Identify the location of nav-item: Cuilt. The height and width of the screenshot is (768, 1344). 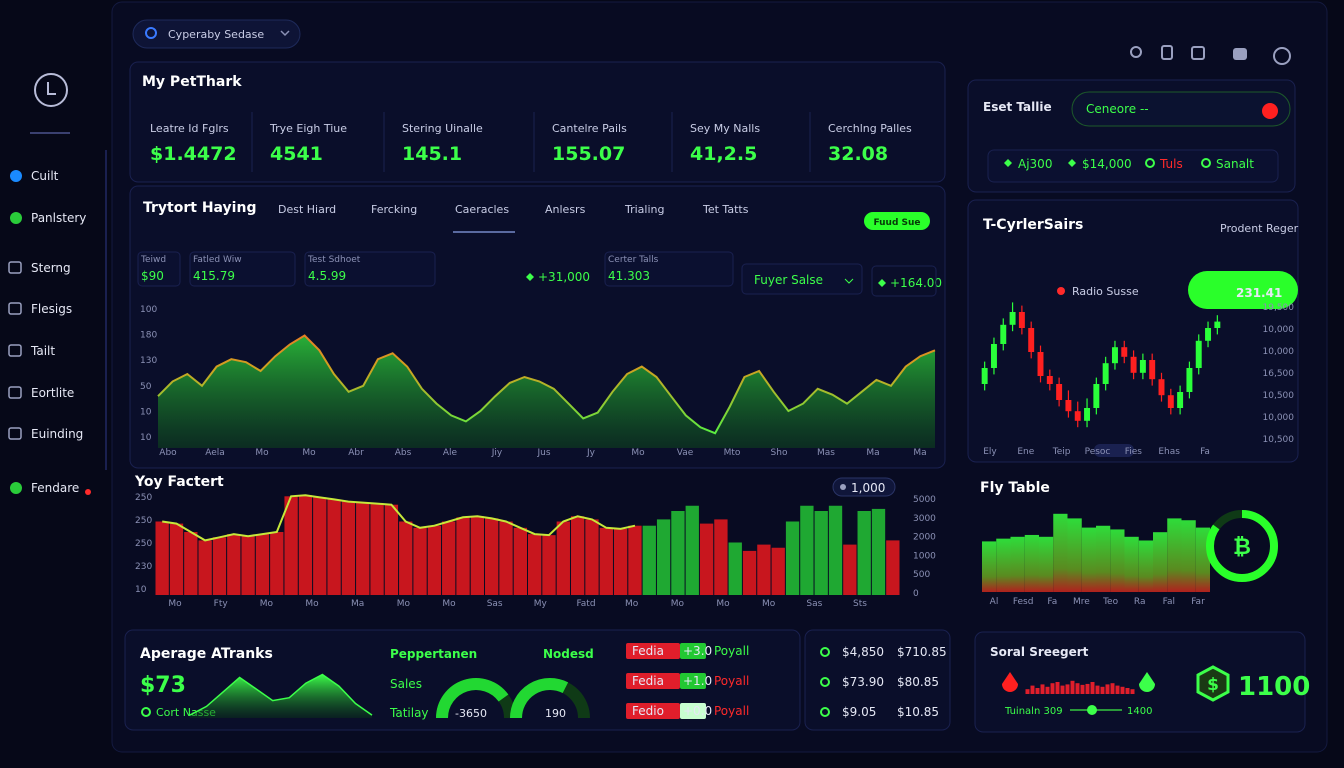
(45, 176).